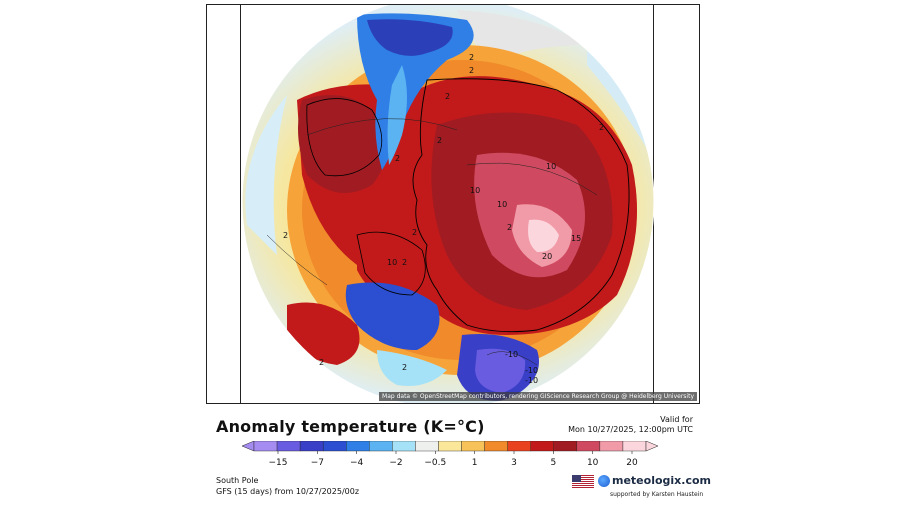 The height and width of the screenshot is (510, 900). Describe the element at coordinates (652, 446) in the screenshot. I see `legend-arrow-right` at that location.